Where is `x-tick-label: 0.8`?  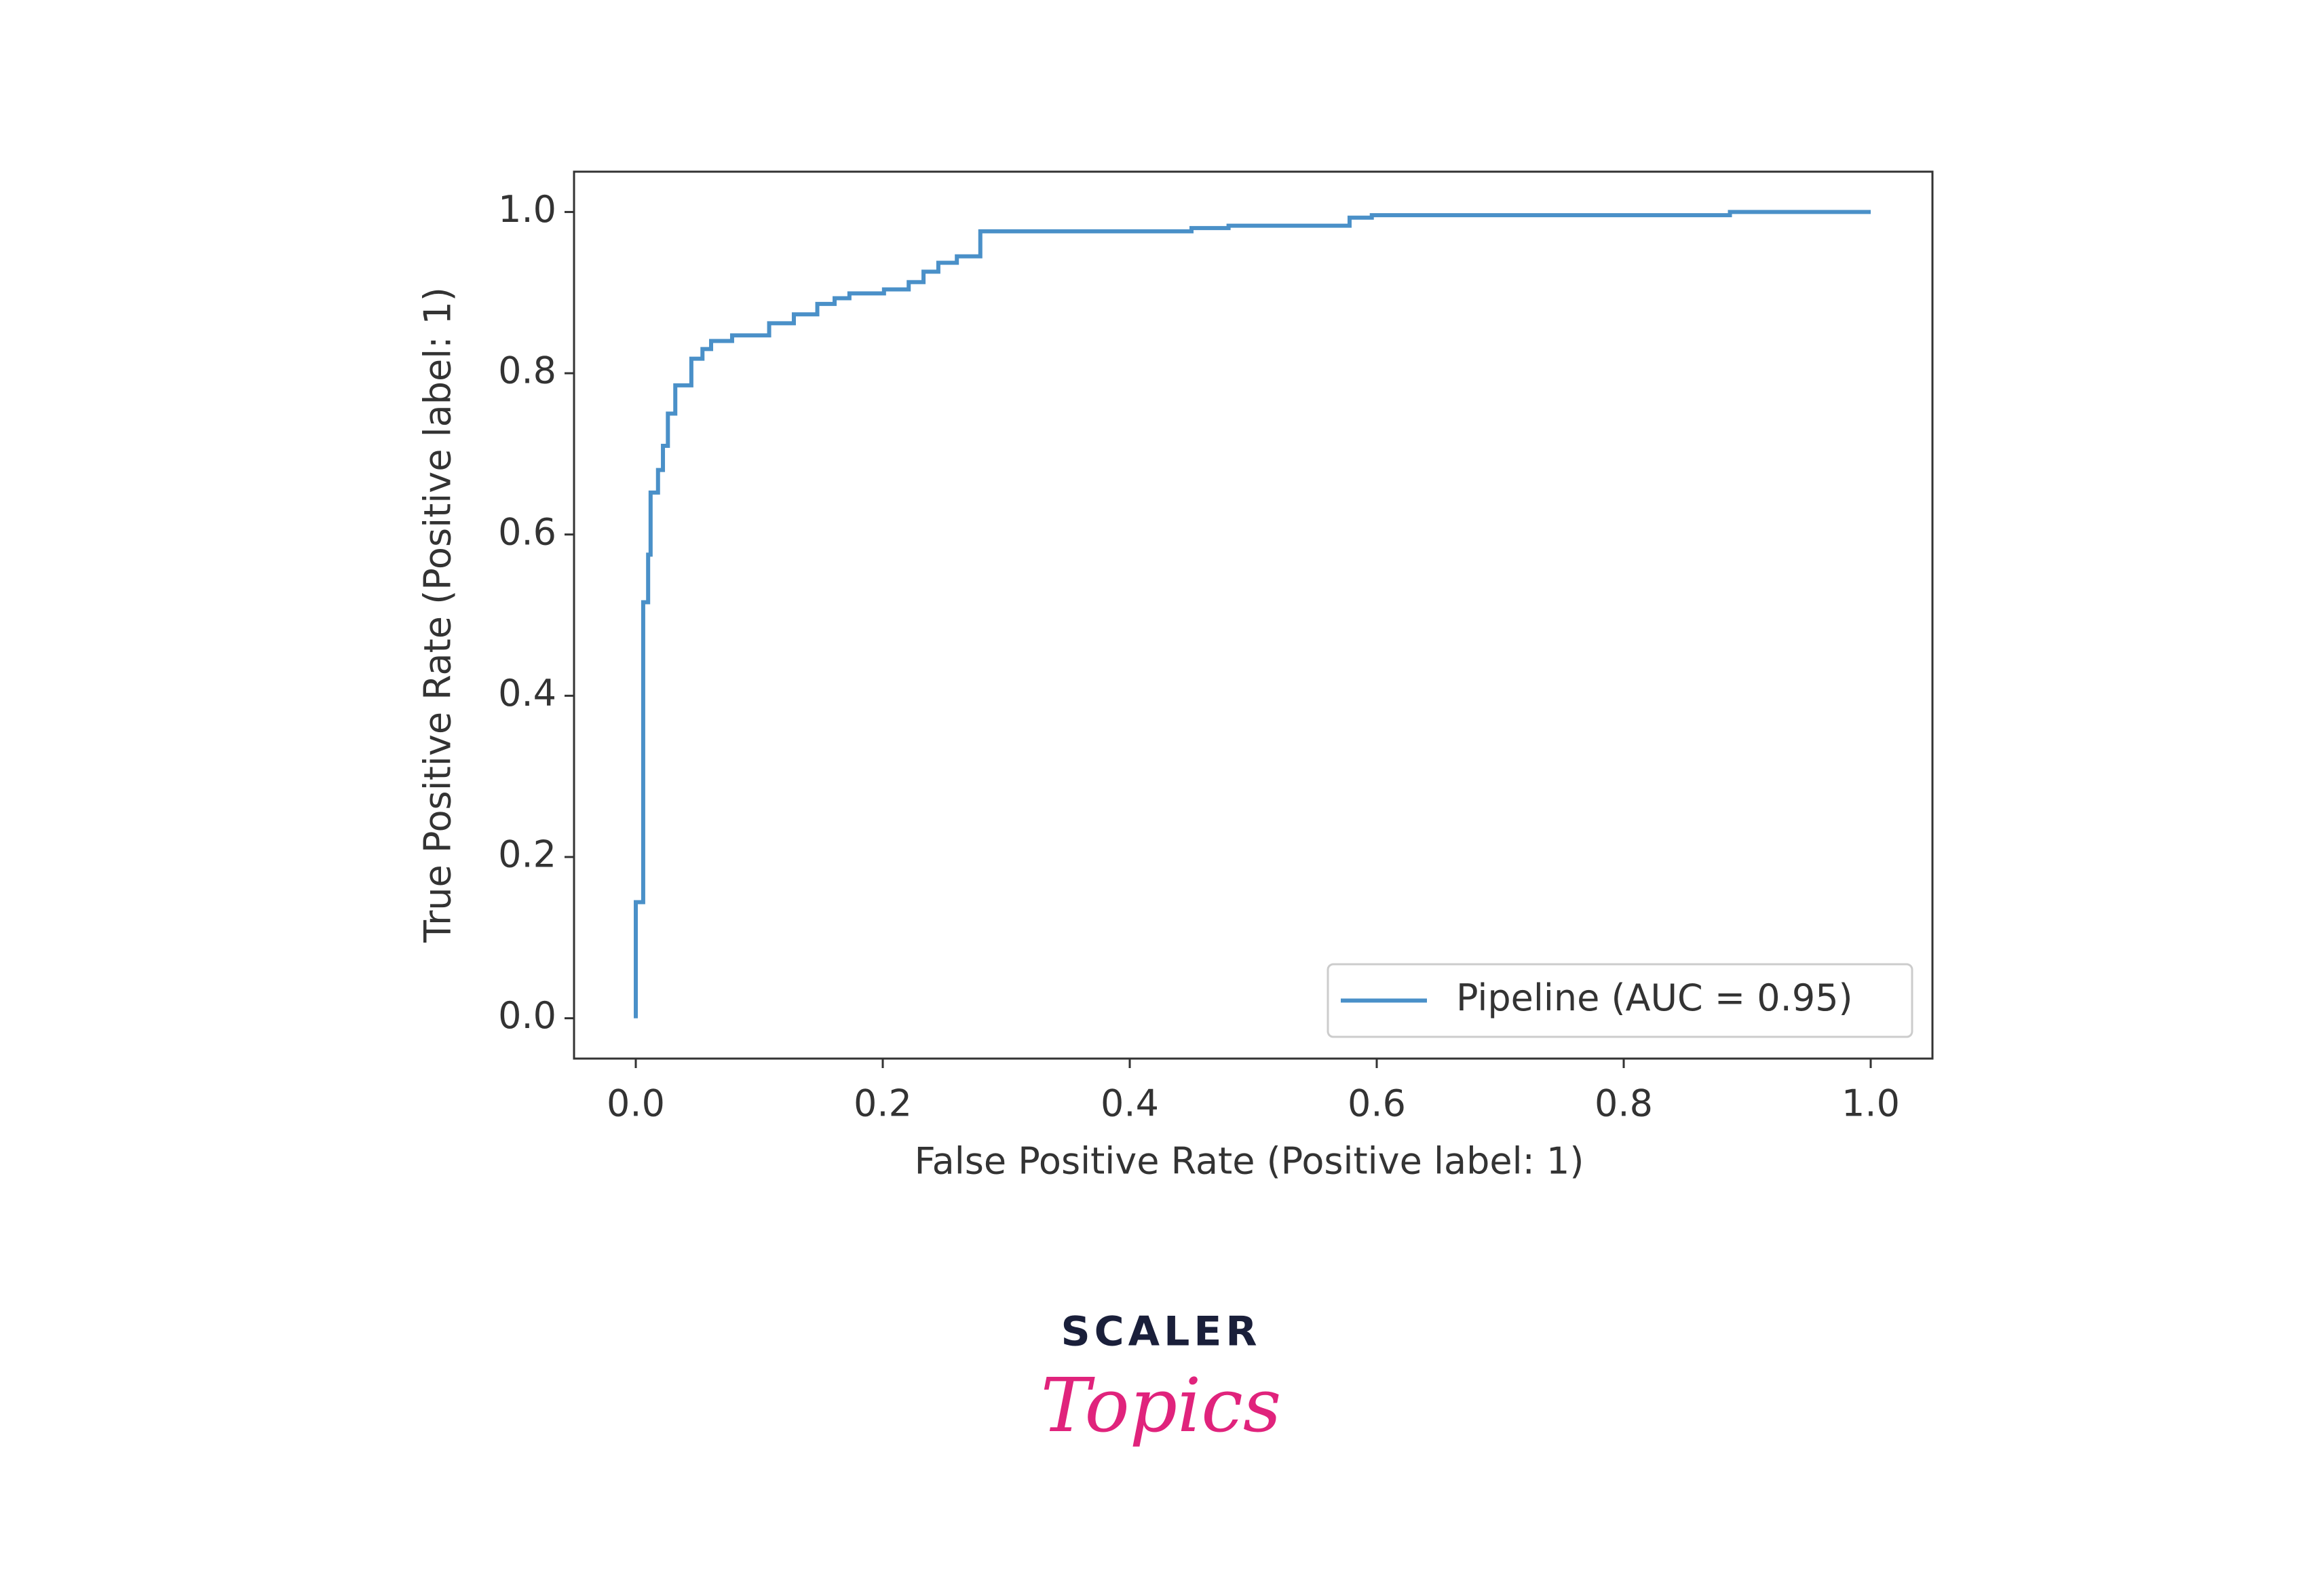 x-tick-label: 0.8 is located at coordinates (1624, 1103).